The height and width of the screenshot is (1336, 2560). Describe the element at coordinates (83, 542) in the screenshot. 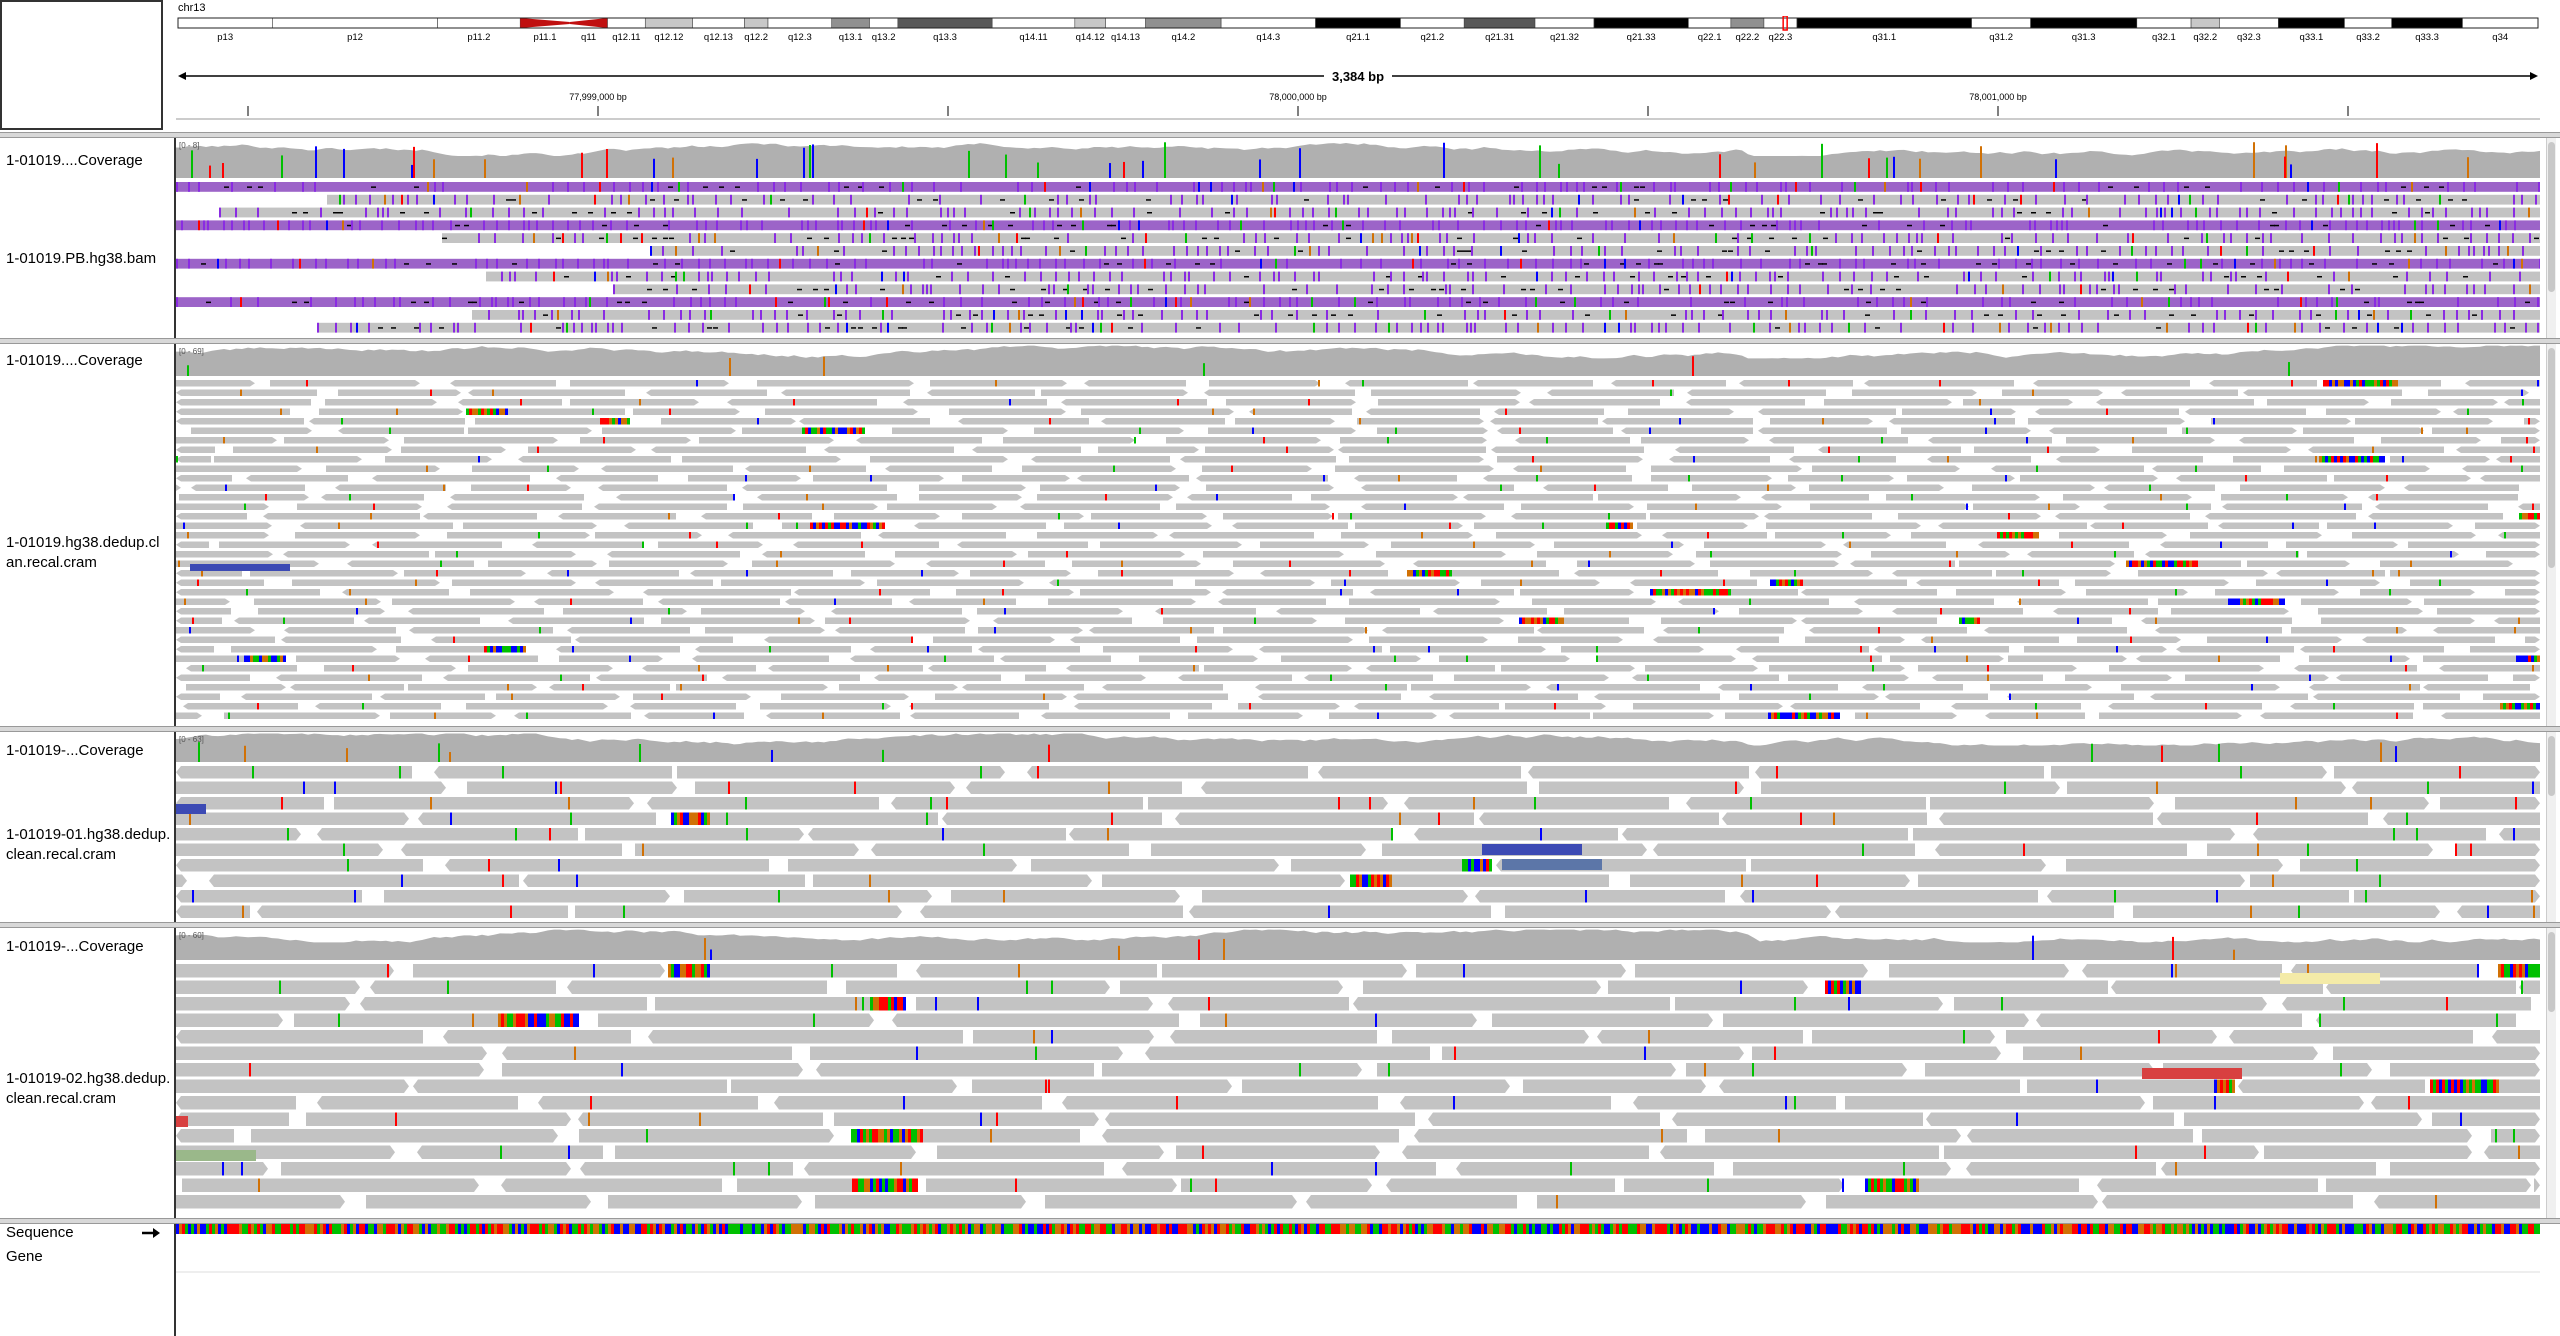

I see `alignment-track-label: 1-01019.hg38.dedup.cl` at that location.